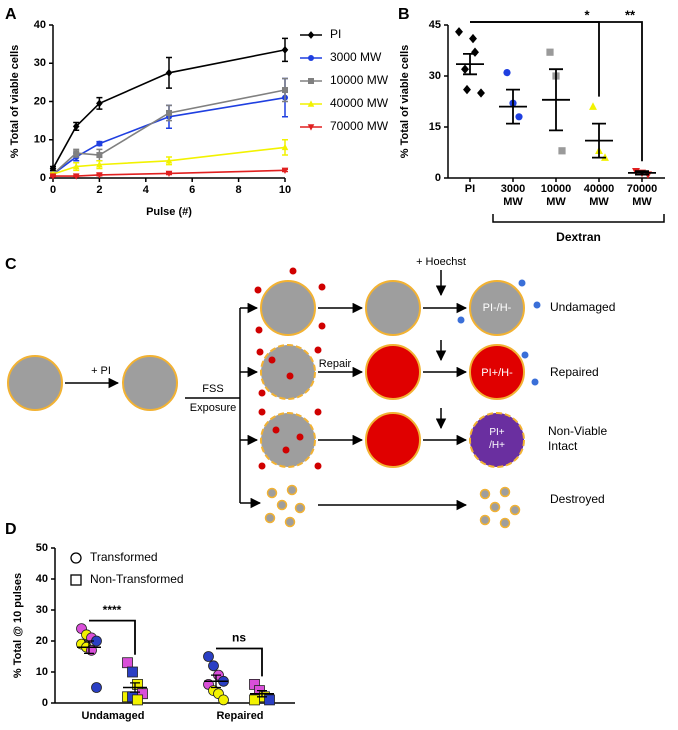 The image size is (678, 730). I want to click on state-label: PI+/H-, so click(497, 373).